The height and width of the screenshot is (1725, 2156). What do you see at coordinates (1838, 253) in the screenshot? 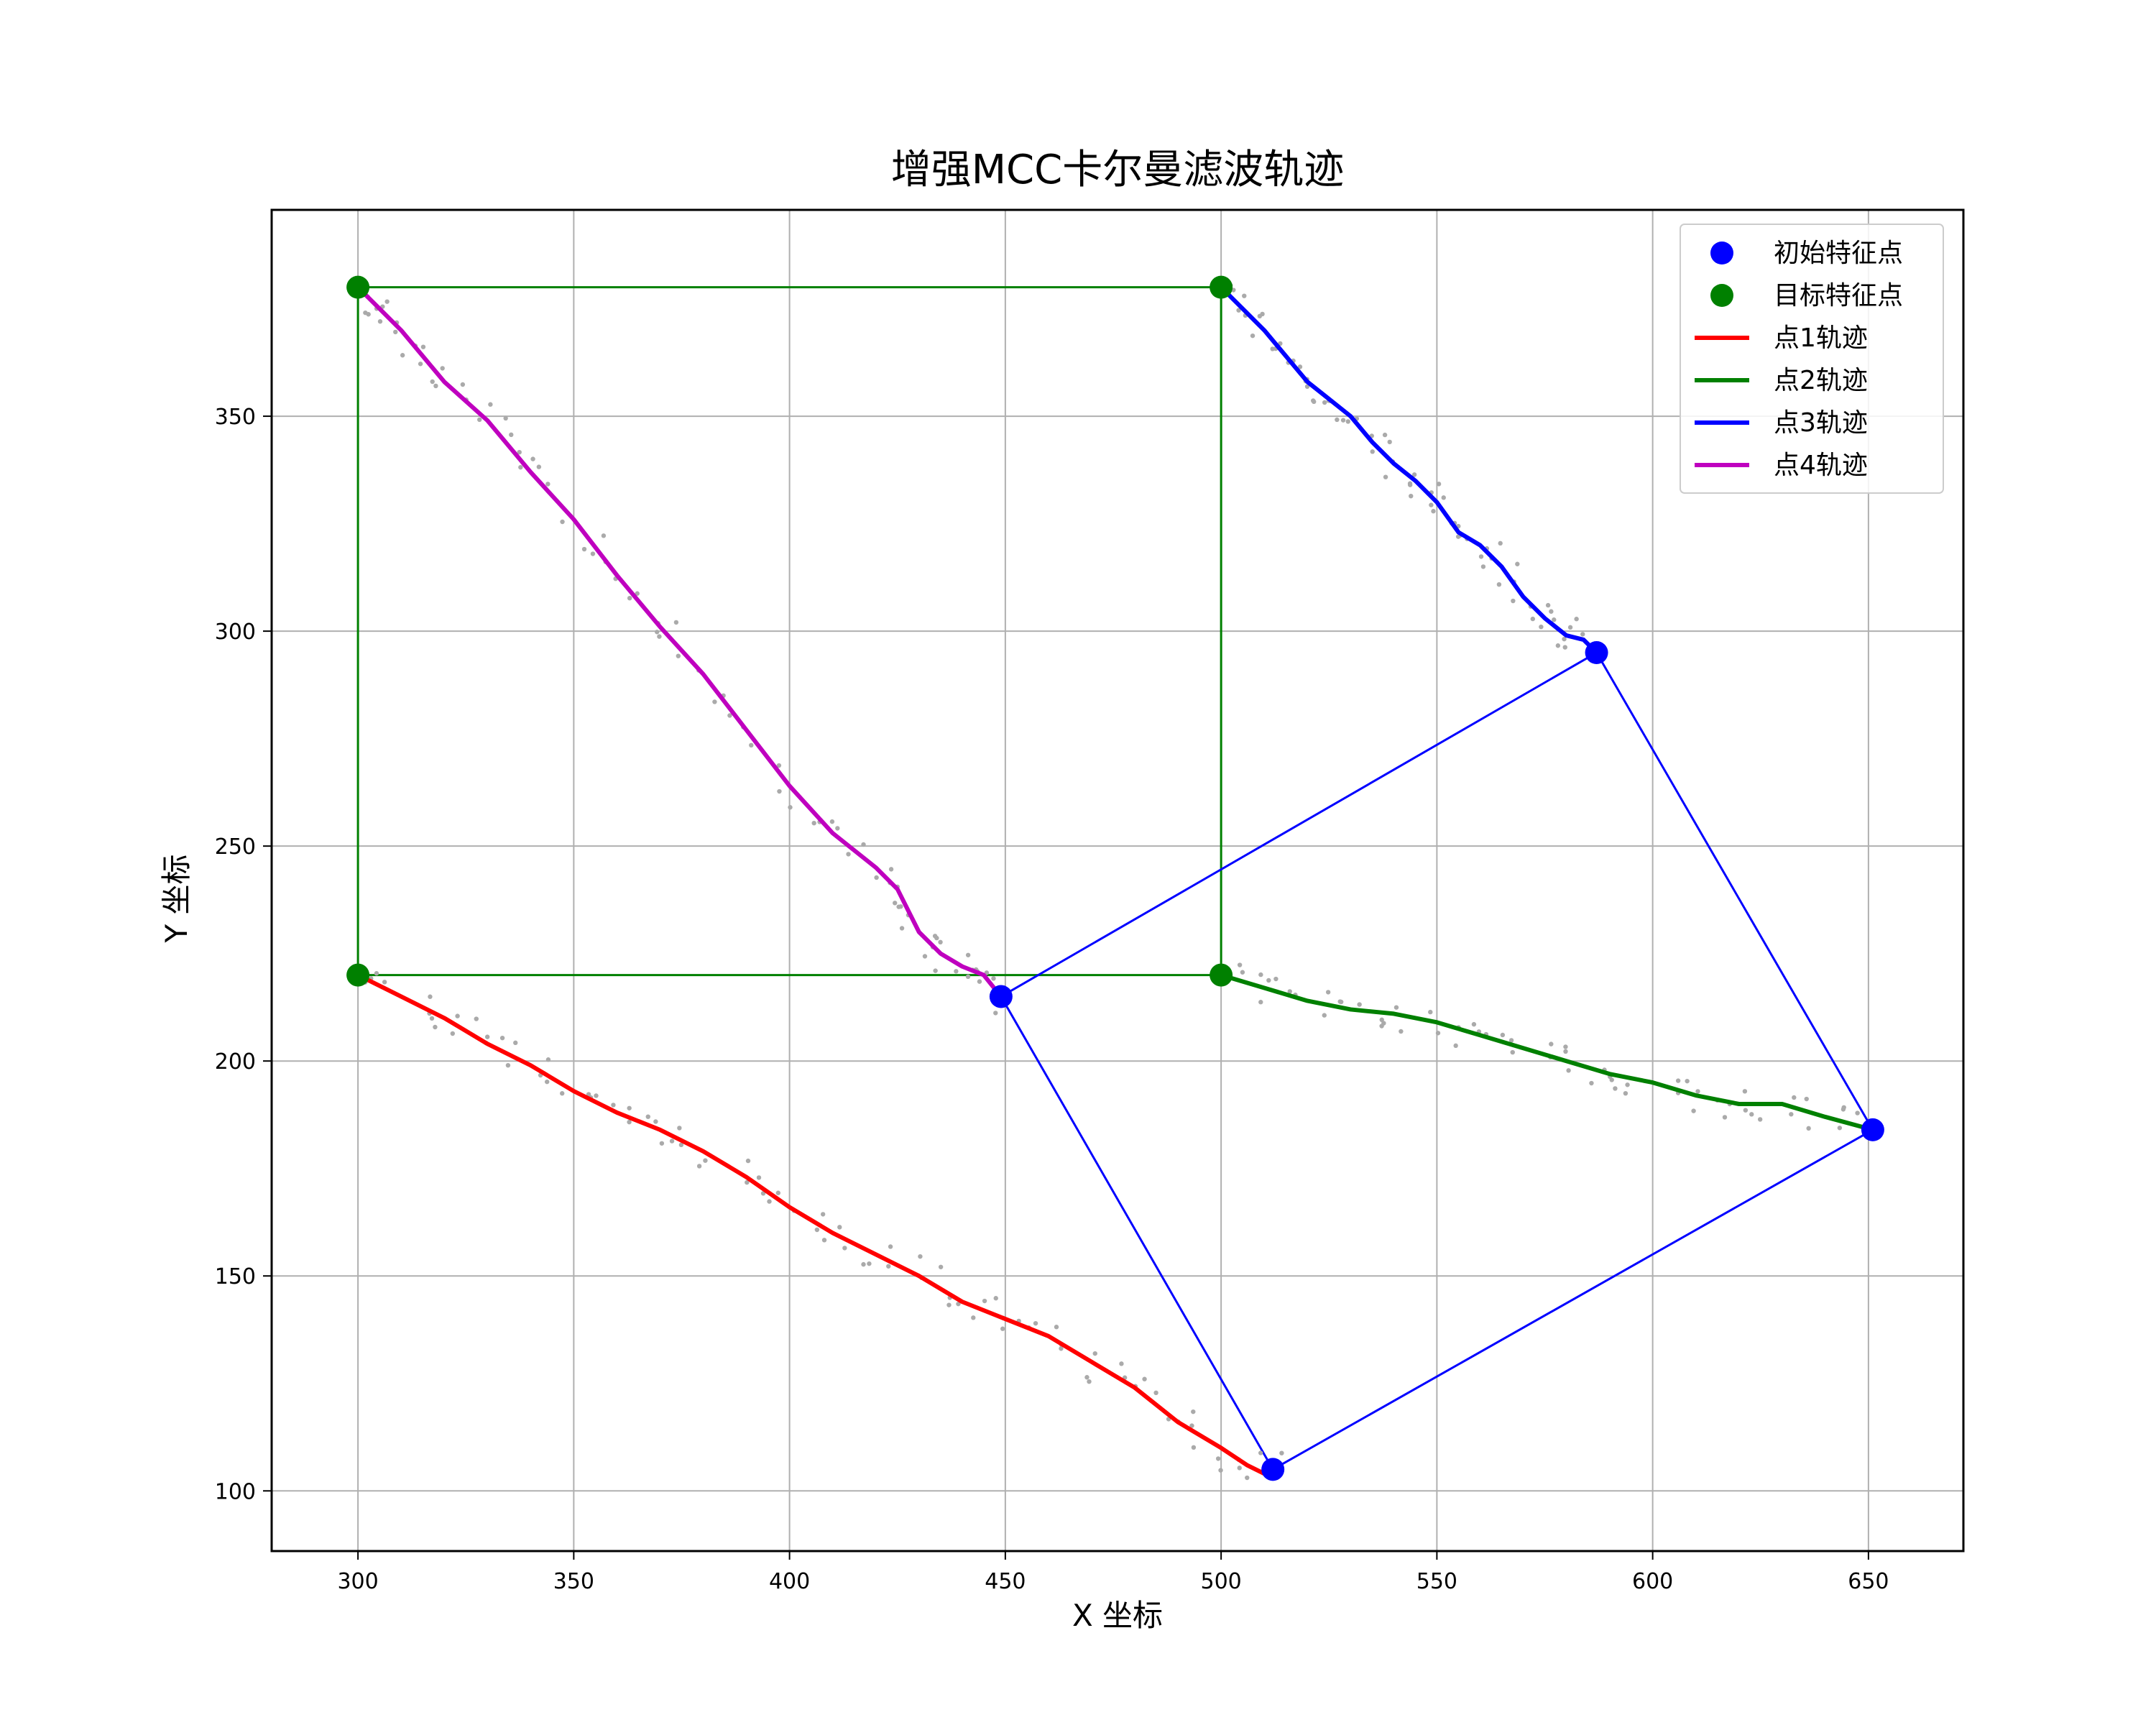
I see `legend-label: 初始特征点` at bounding box center [1838, 253].